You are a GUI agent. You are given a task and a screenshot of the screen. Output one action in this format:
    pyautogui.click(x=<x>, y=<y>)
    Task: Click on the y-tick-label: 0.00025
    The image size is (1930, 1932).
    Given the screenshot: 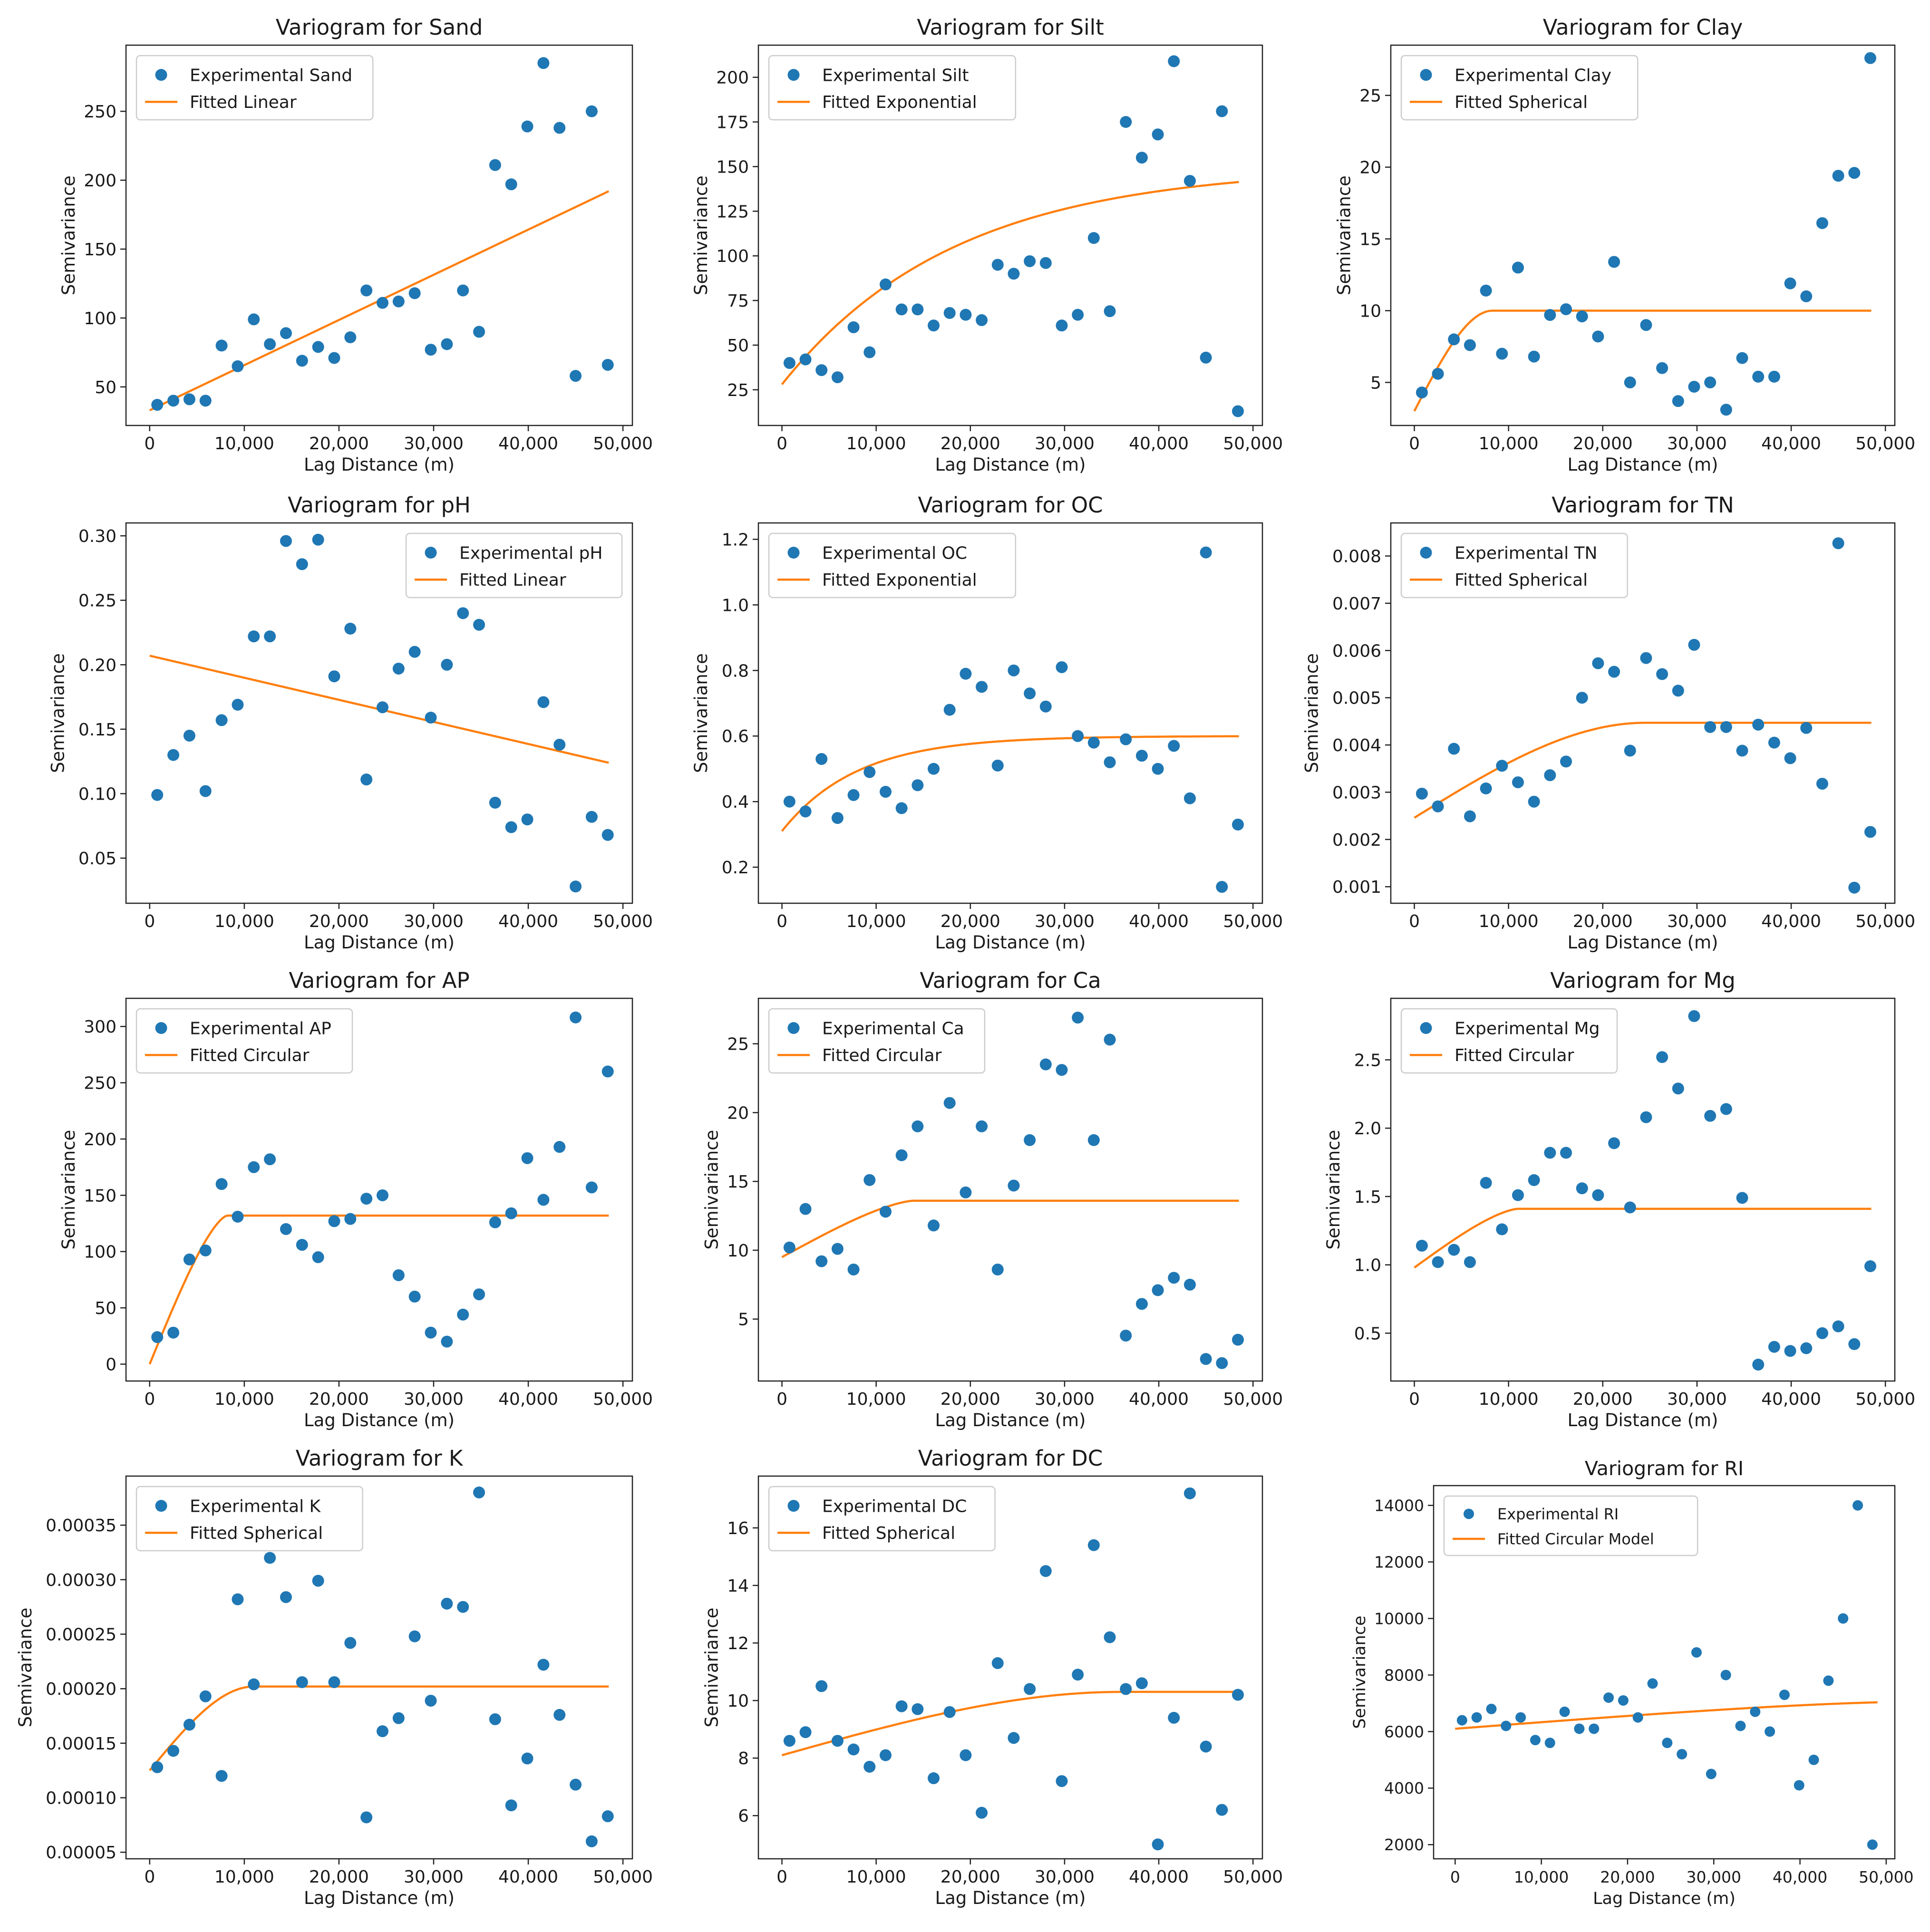 What is the action you would take?
    pyautogui.click(x=81, y=1635)
    